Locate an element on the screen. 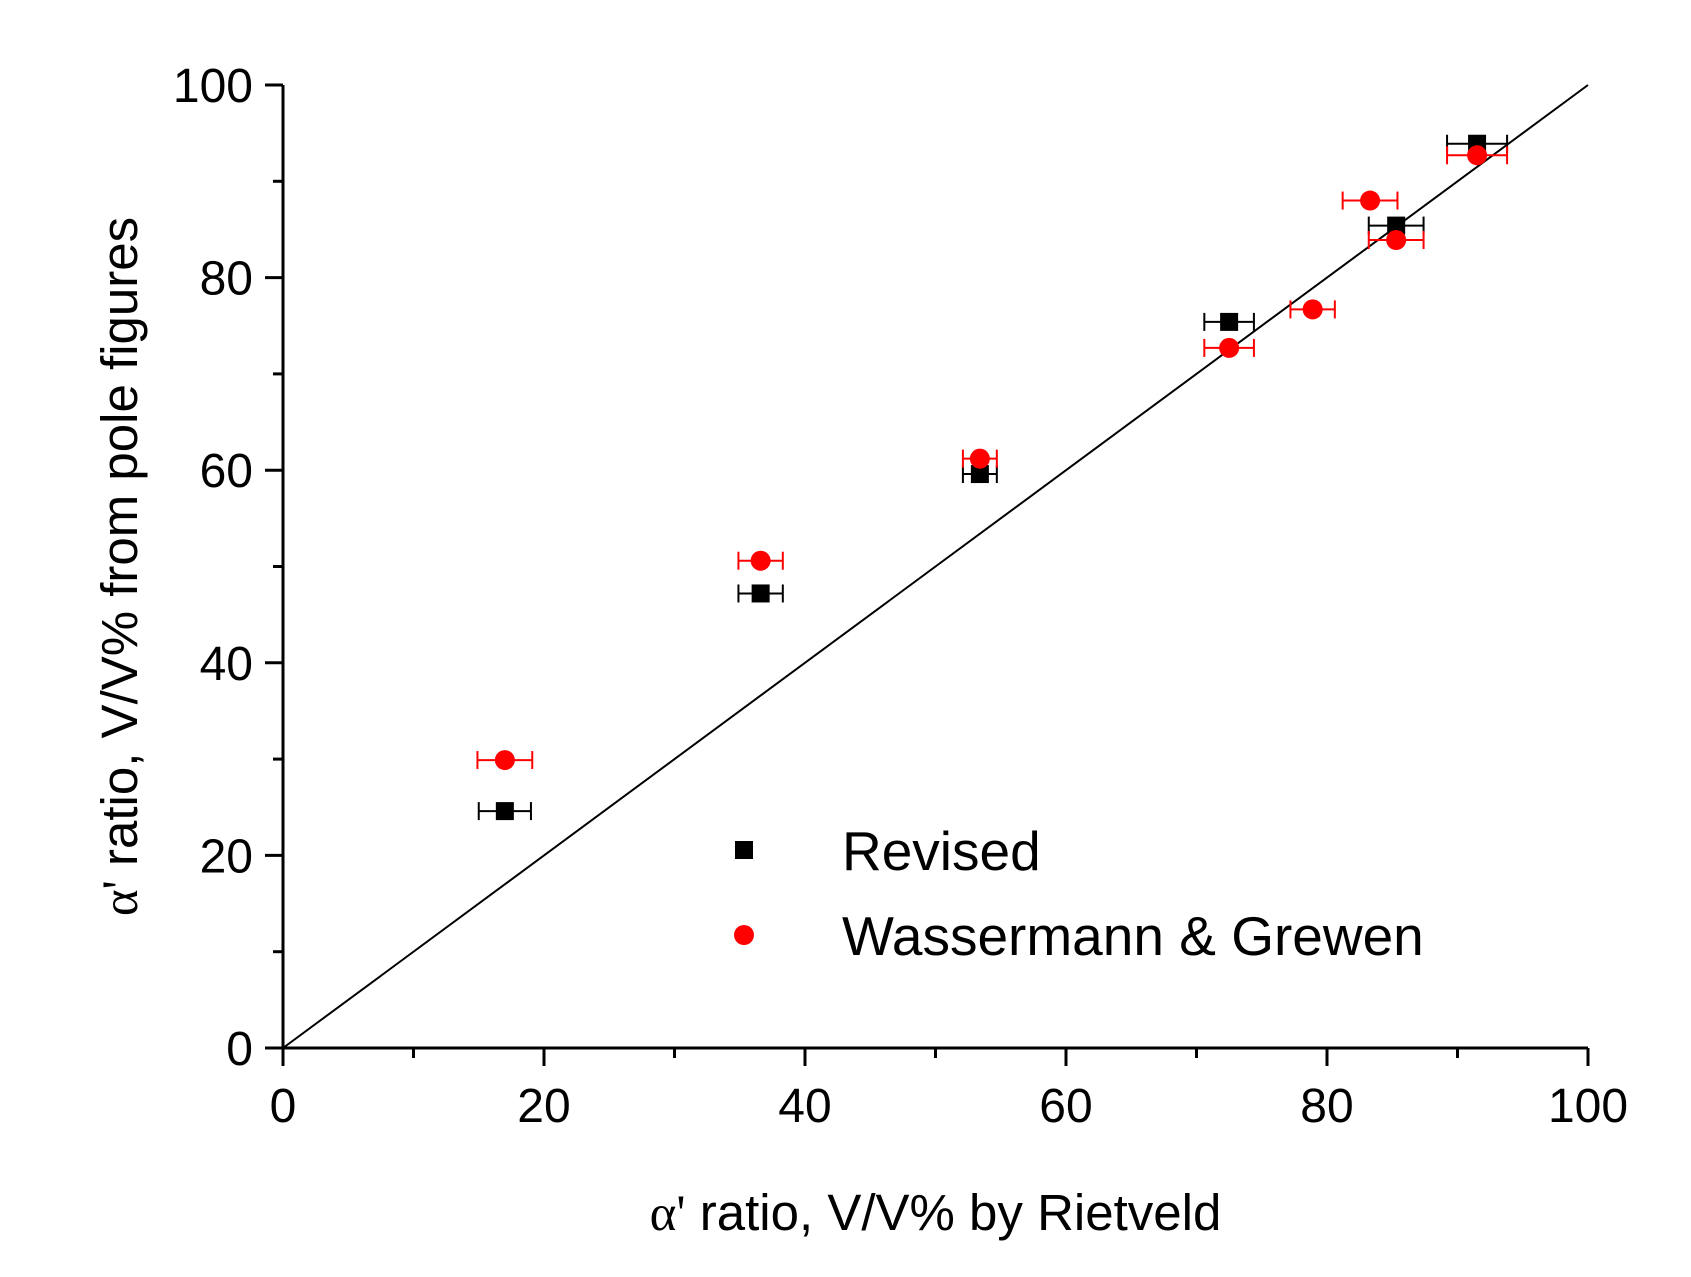 The height and width of the screenshot is (1277, 1691). x-axis-ticks: 0 20 40 60 80 100 is located at coordinates (949, 1090).